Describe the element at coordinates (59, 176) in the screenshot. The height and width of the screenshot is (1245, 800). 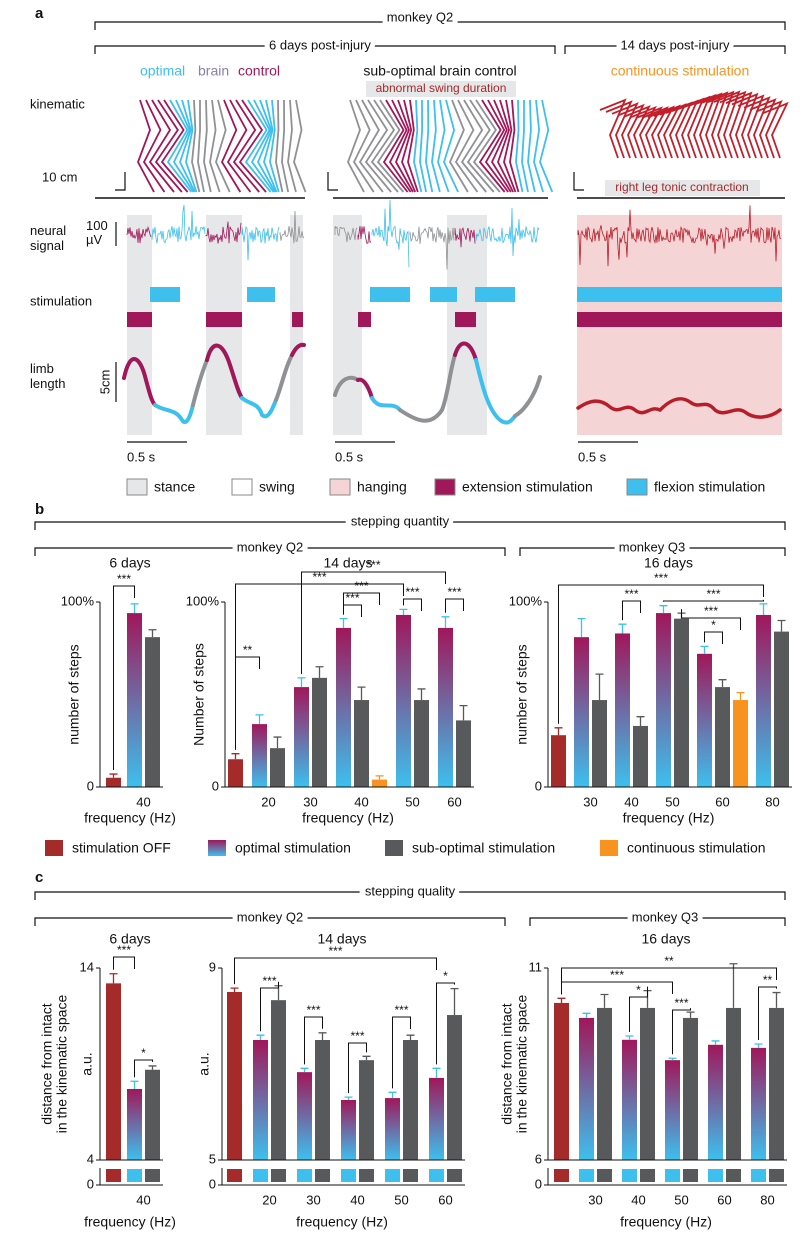
I see `scale-label: 10 cm` at that location.